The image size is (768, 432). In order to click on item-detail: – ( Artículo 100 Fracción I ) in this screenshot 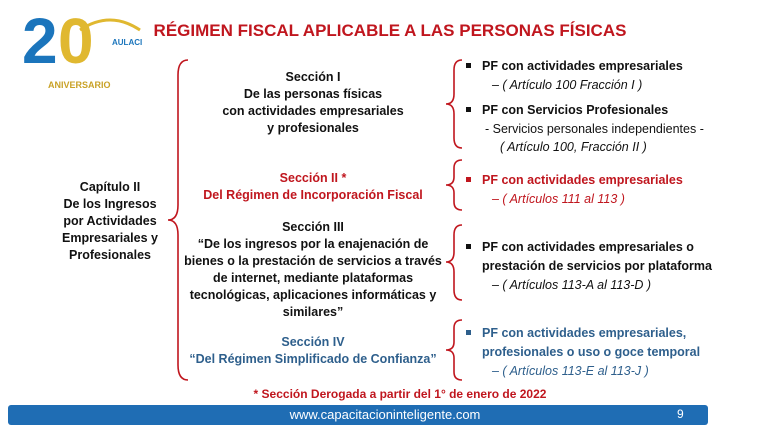, I will do `click(567, 84)`.